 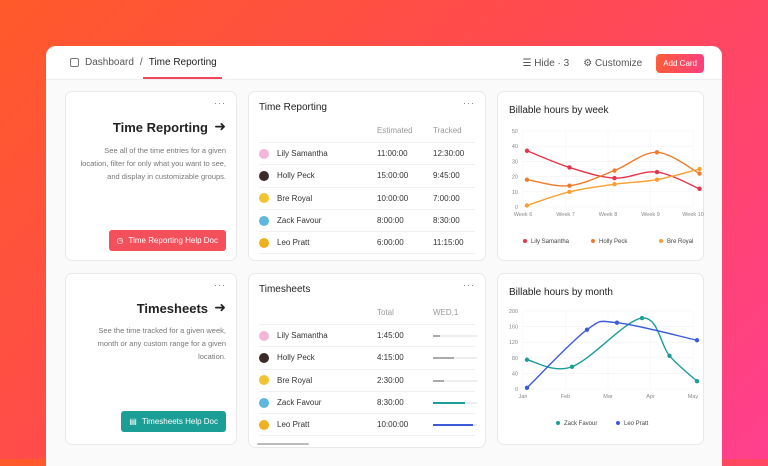 I want to click on y-tick-label: 50, so click(x=515, y=132).